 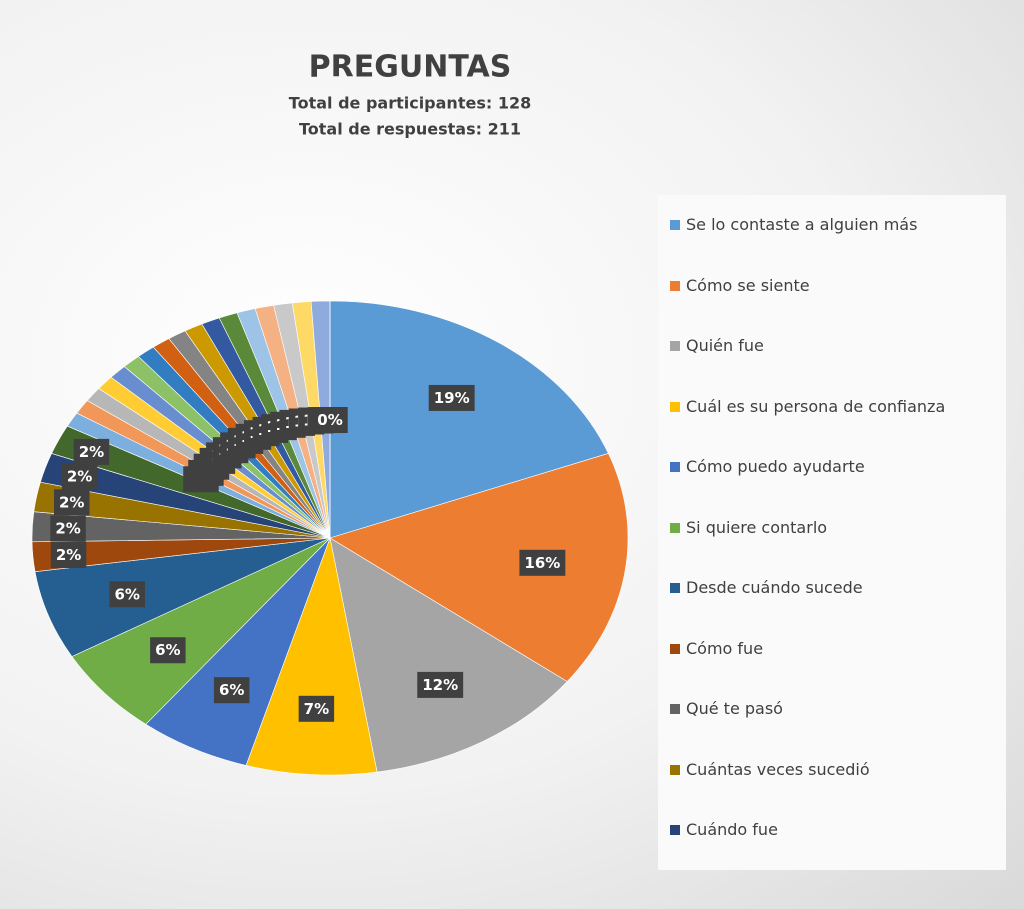 I want to click on data-label: 19%, so click(x=452, y=398).